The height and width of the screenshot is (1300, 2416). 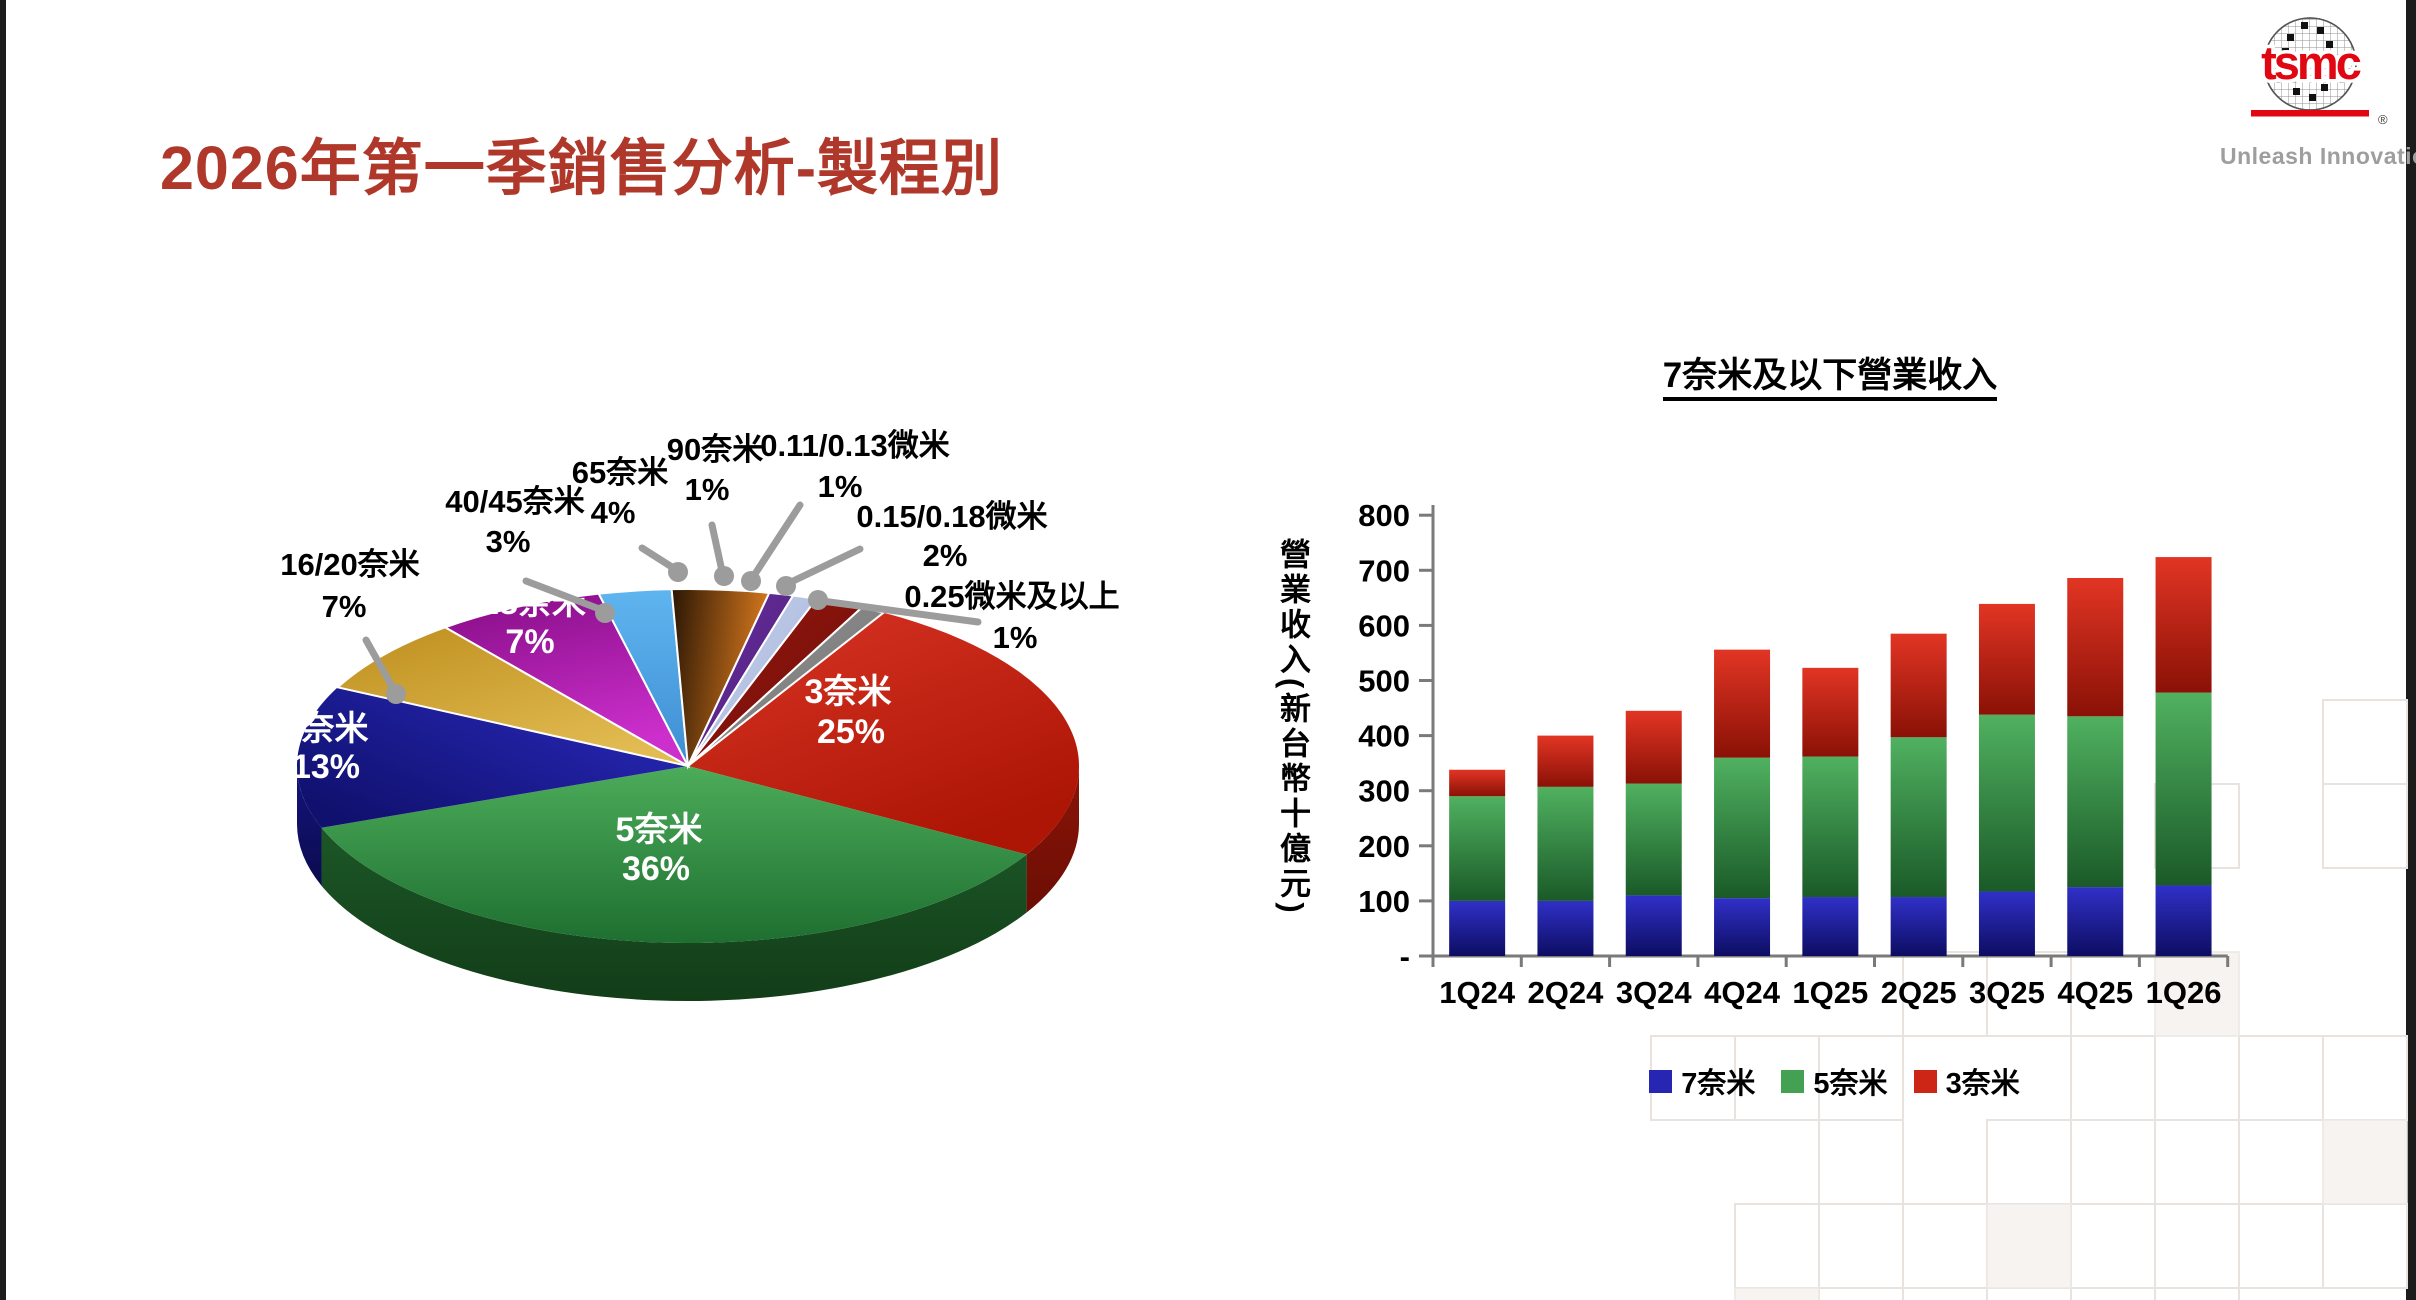 I want to click on y-tick-label: 500, so click(x=1384, y=681).